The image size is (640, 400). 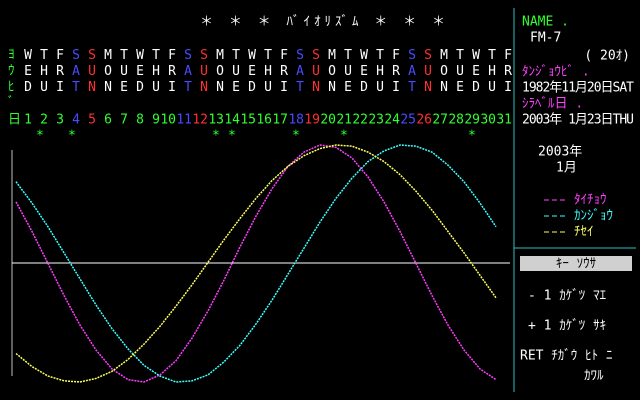 What do you see at coordinates (60, 120) in the screenshot?
I see `day-number: 3` at bounding box center [60, 120].